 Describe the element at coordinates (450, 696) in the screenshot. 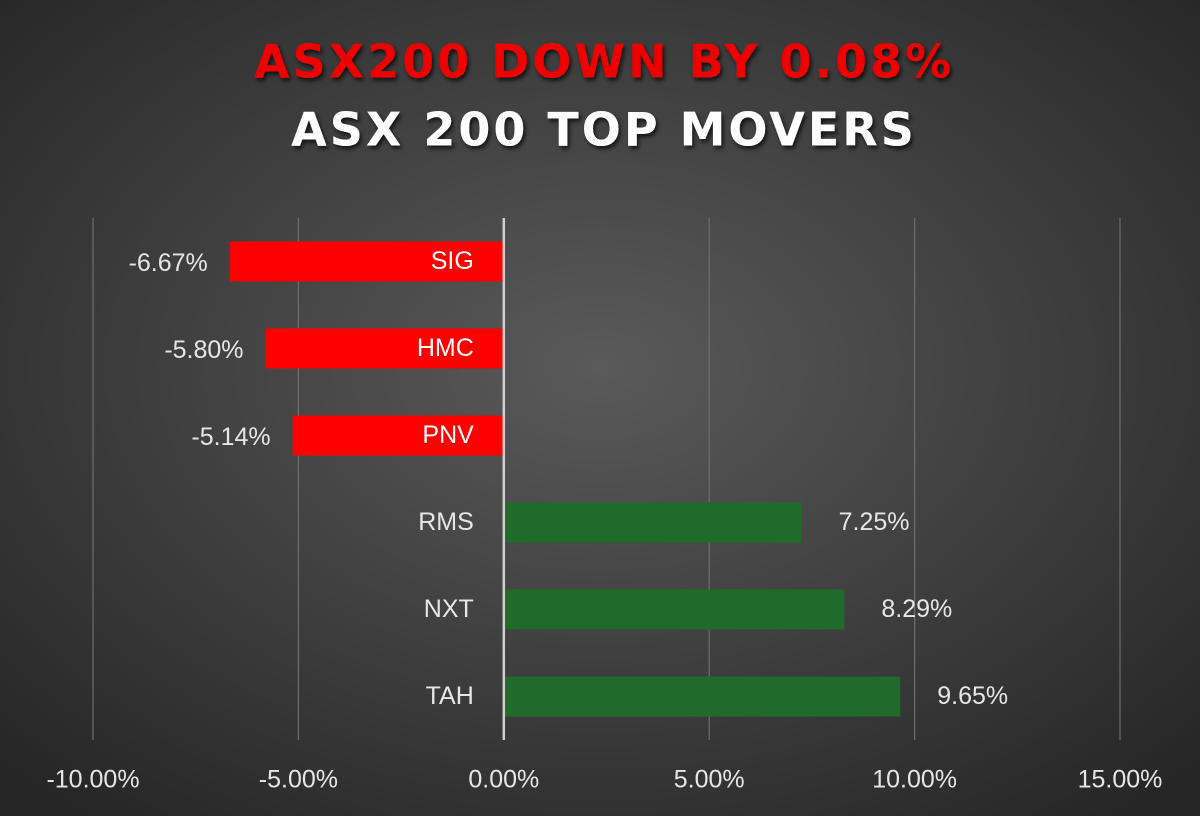

I see `category-label: TAH` at that location.